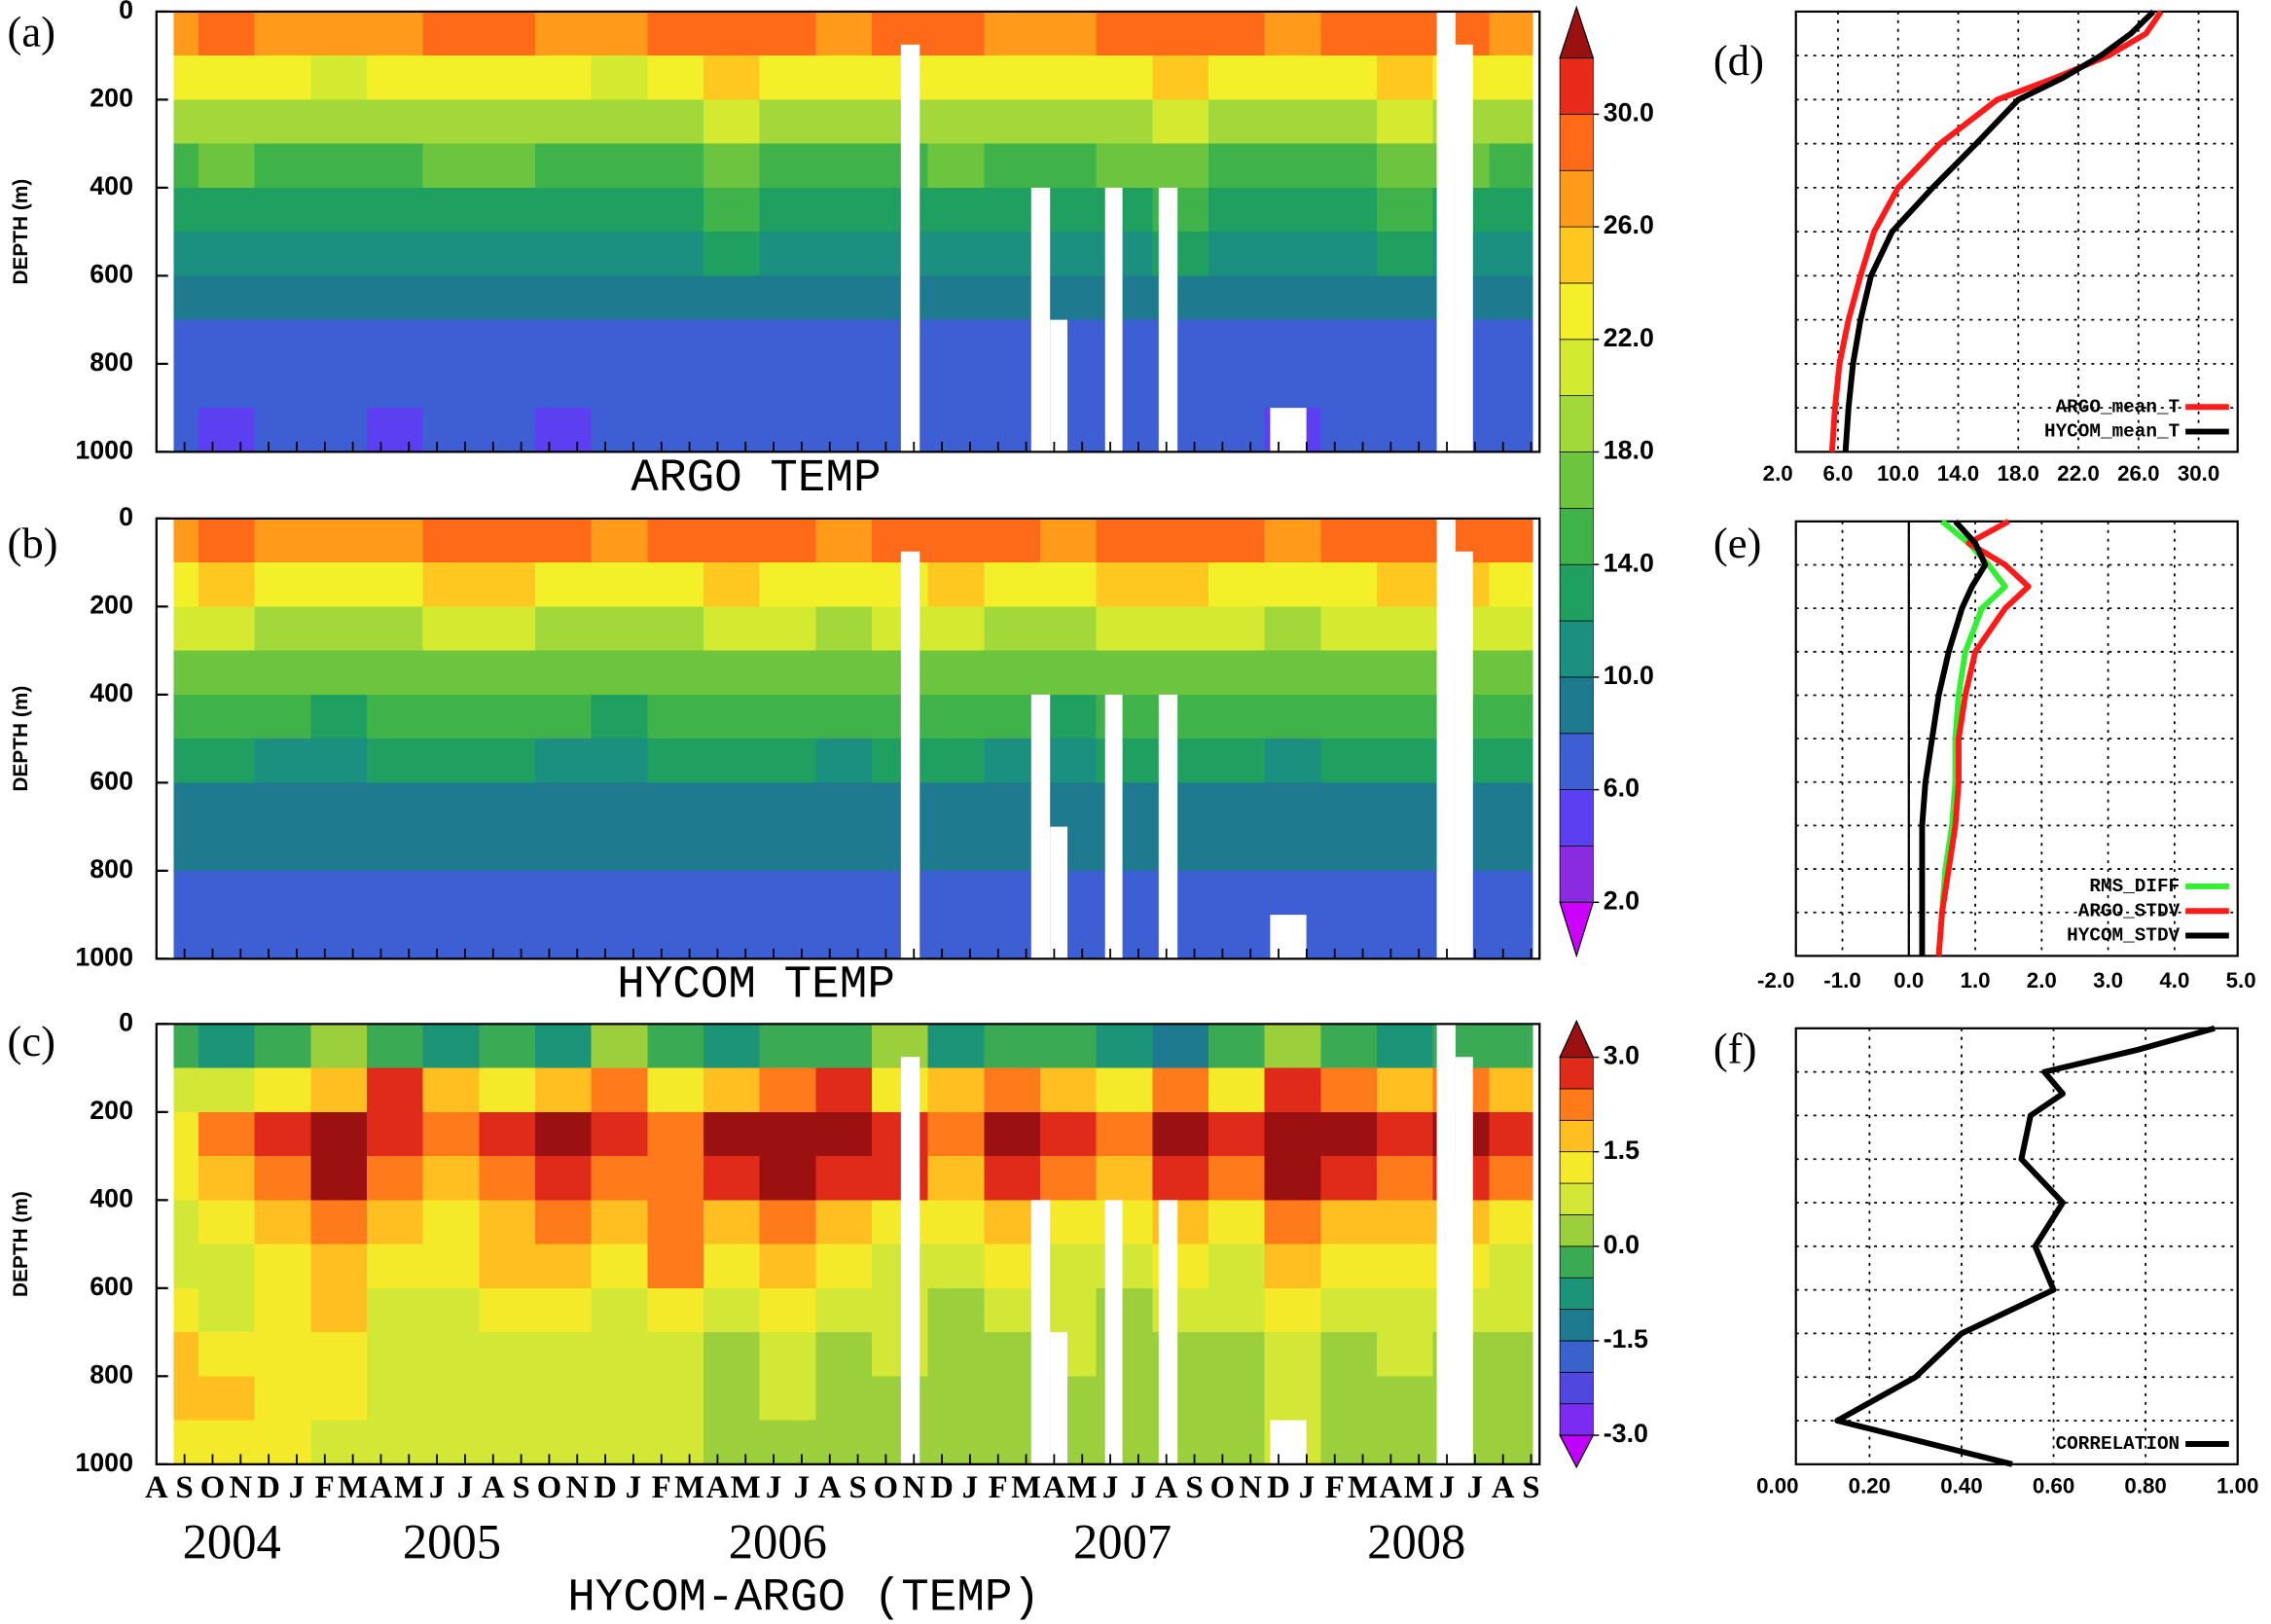 The height and width of the screenshot is (1624, 2271). I want to click on colorbar-label: 30.0, so click(1629, 111).